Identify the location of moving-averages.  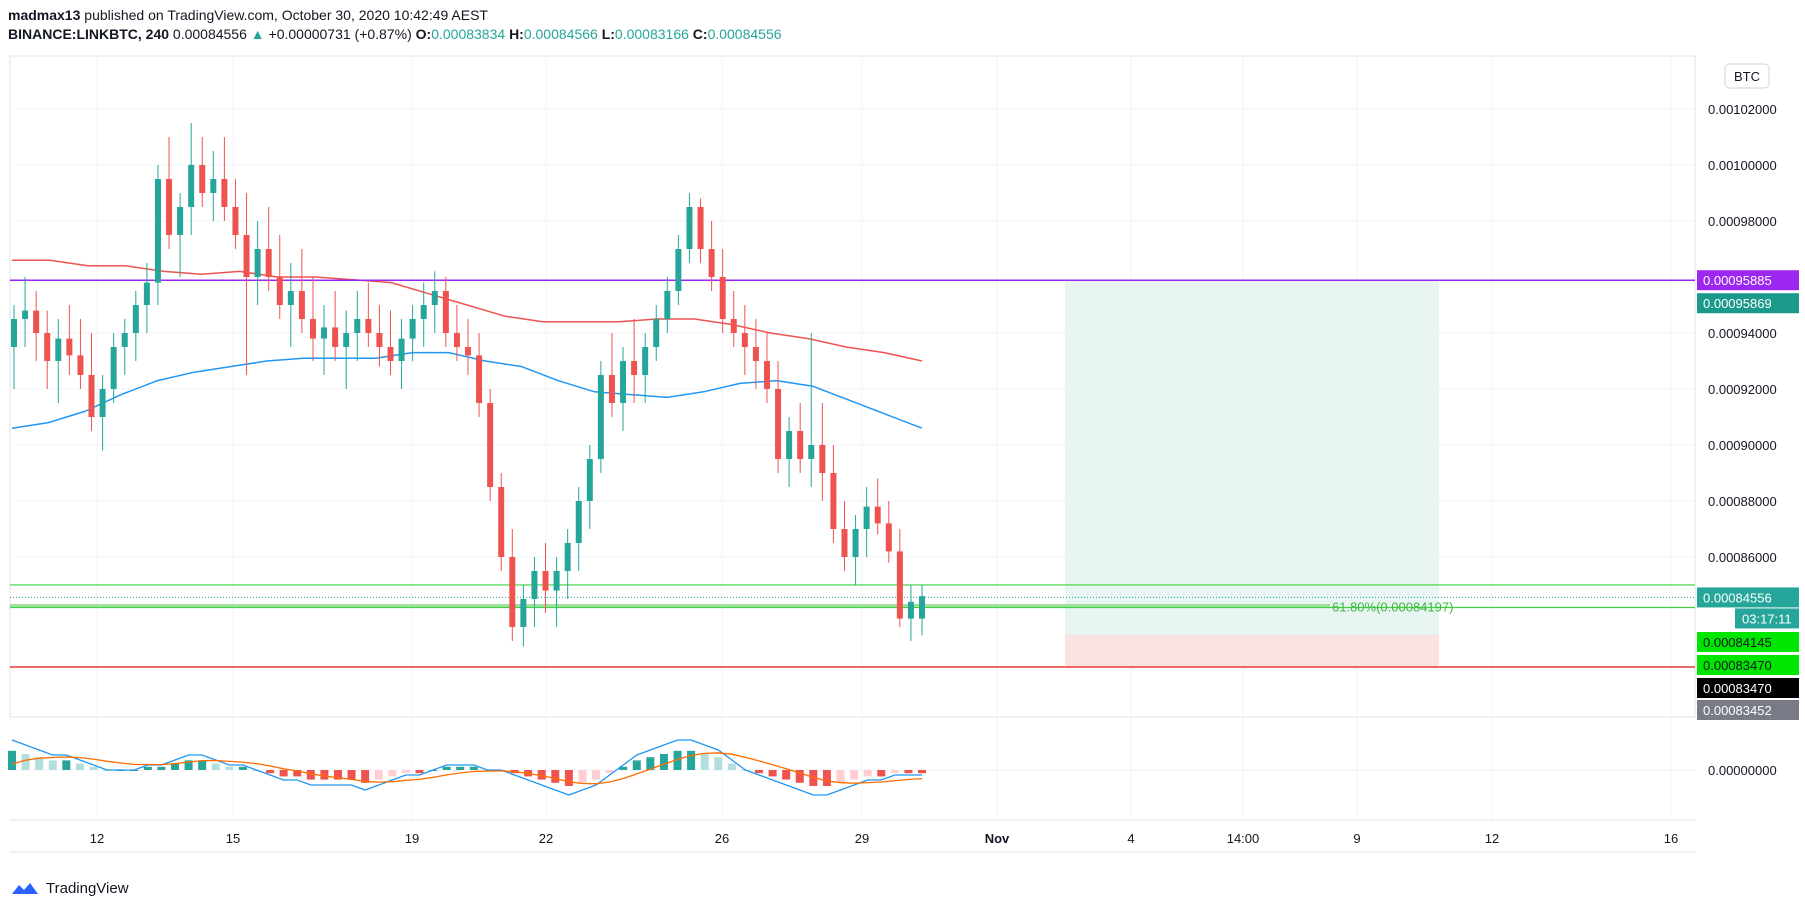
(467, 344).